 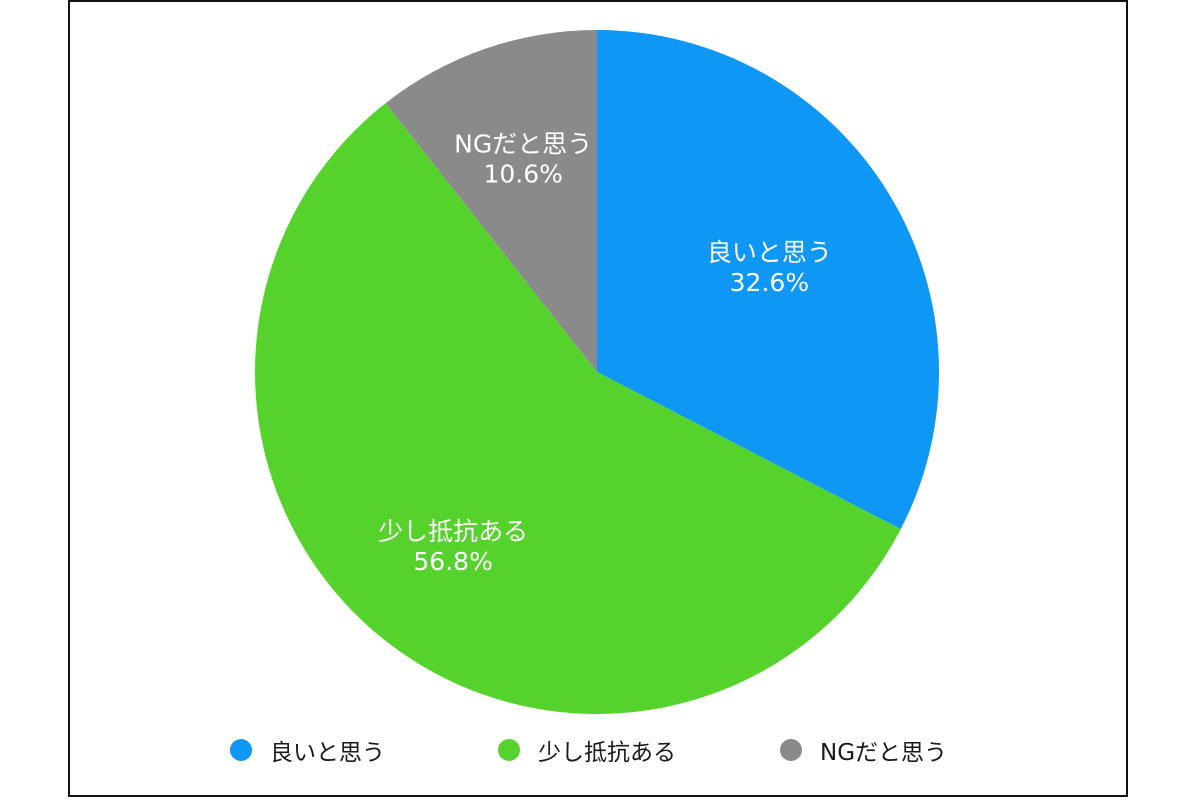 I want to click on slice-label-value-ng: 10.6%, so click(x=523, y=174).